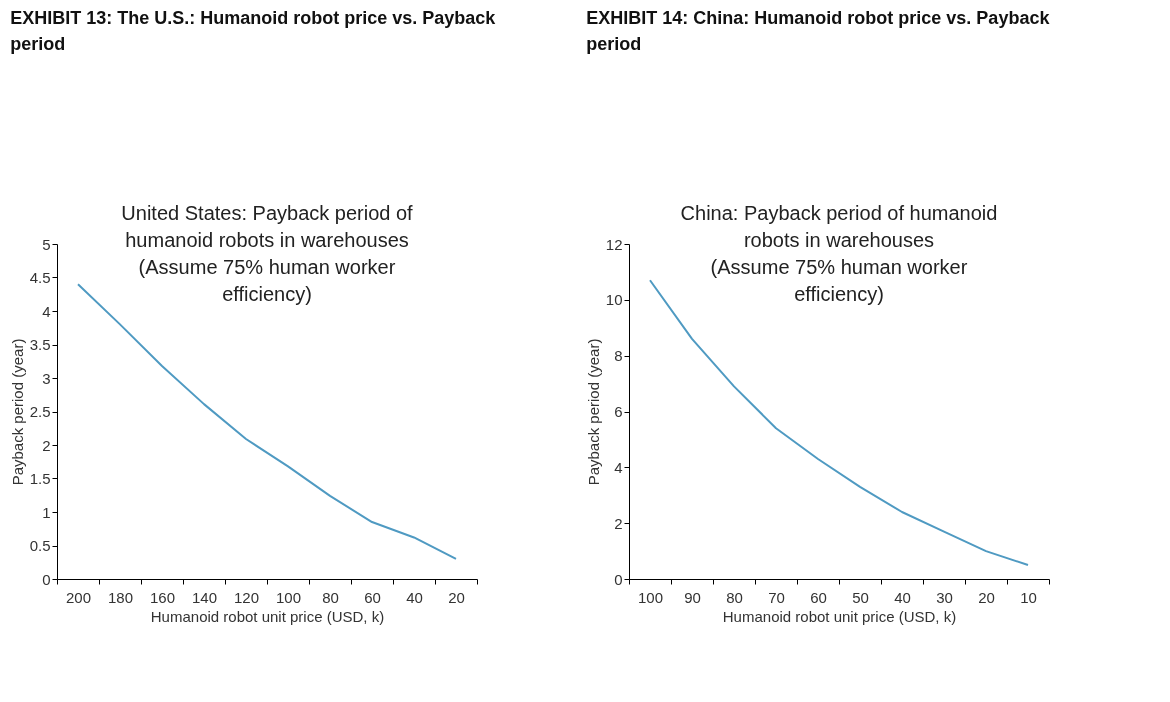  What do you see at coordinates (120, 597) in the screenshot?
I see `x-tick-label: 180` at bounding box center [120, 597].